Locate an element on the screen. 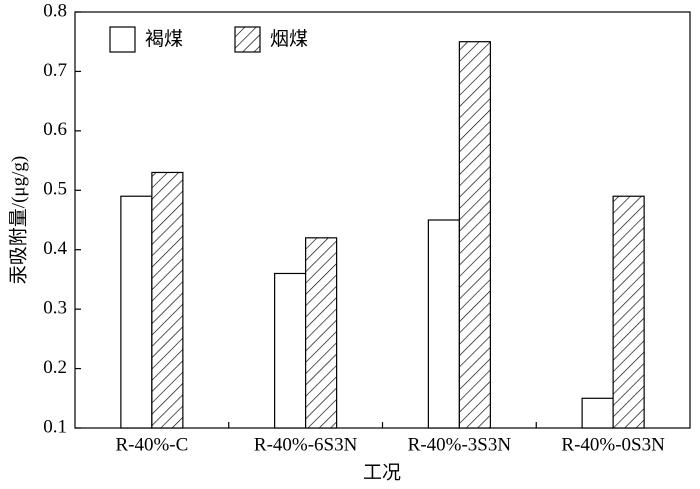 Image resolution: width=700 pixels, height=489 pixels. legend-label: 烟煤 is located at coordinates (289, 39).